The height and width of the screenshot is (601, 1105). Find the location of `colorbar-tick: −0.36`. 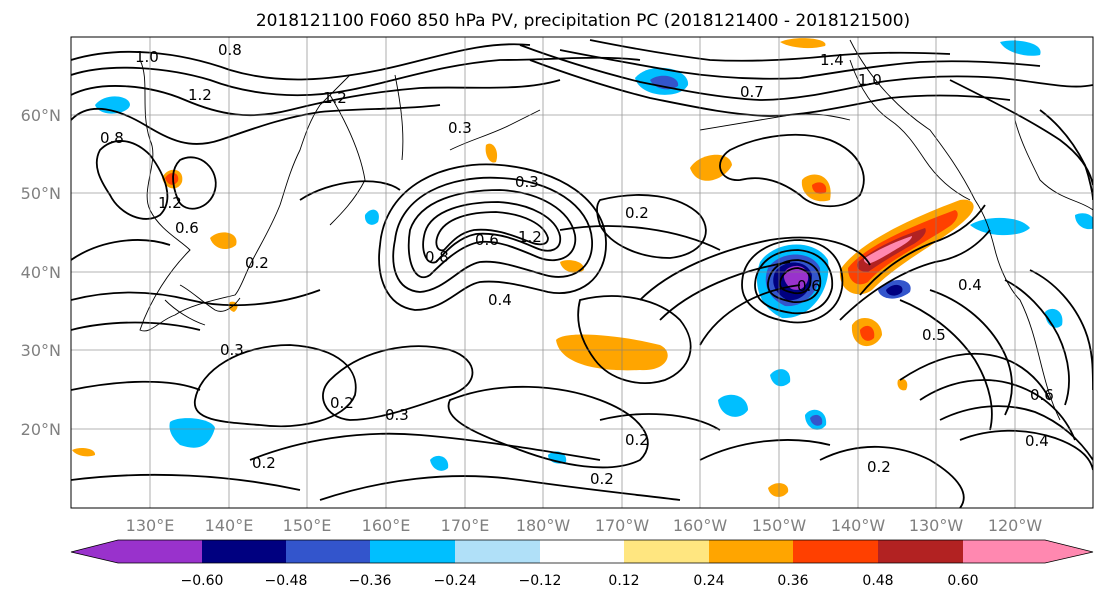

colorbar-tick: −0.36 is located at coordinates (370, 581).